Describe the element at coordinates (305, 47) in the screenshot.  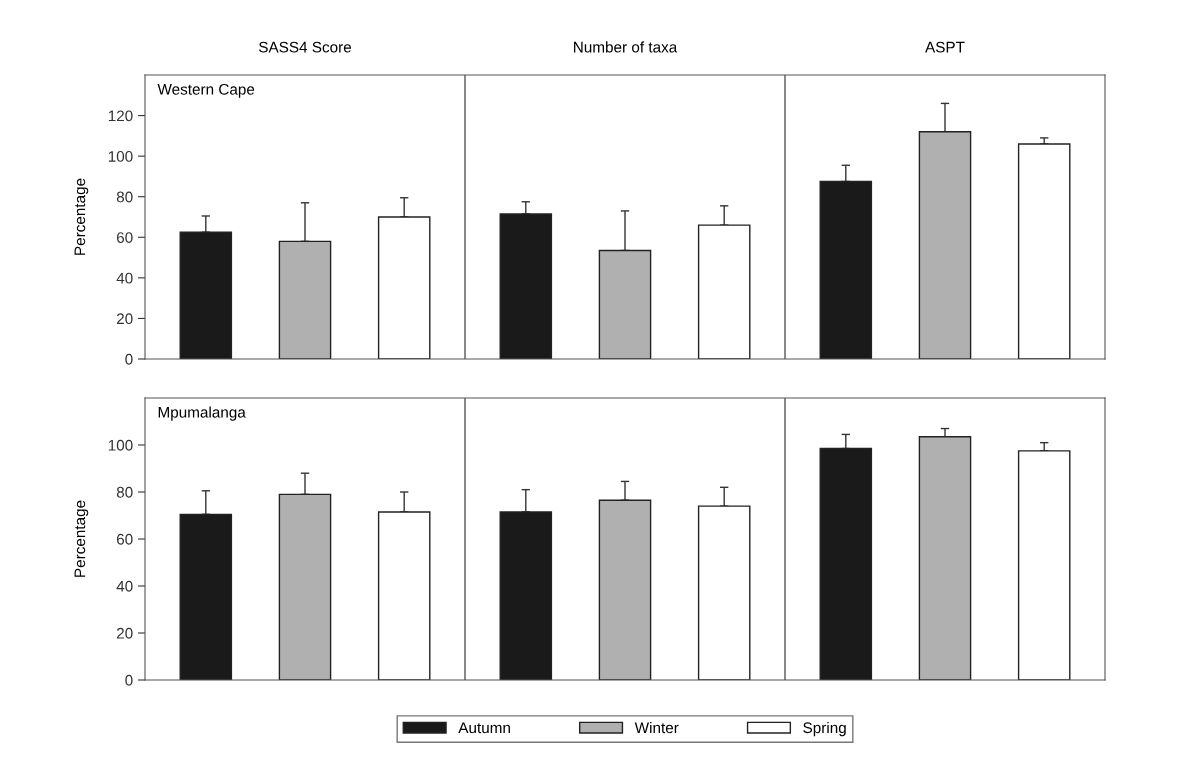
I see `x-tick-label: SASS4 Score` at that location.